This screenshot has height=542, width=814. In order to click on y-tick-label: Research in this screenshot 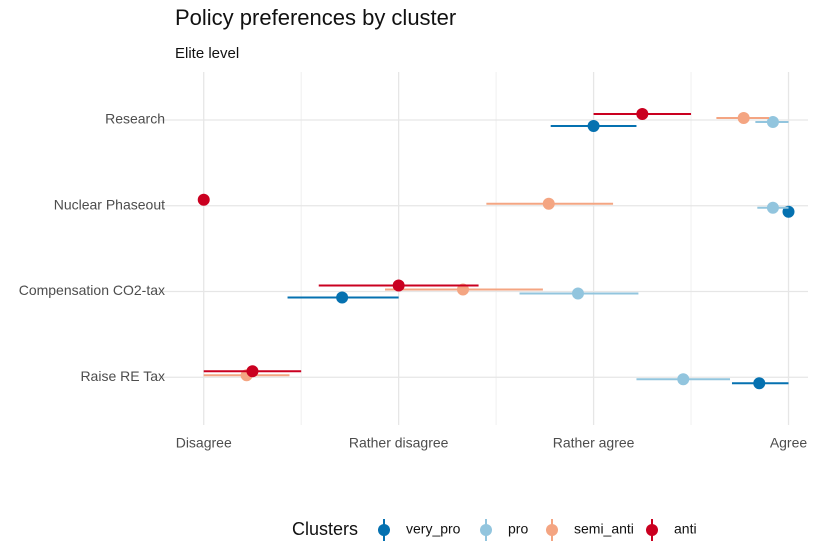, I will do `click(135, 119)`.